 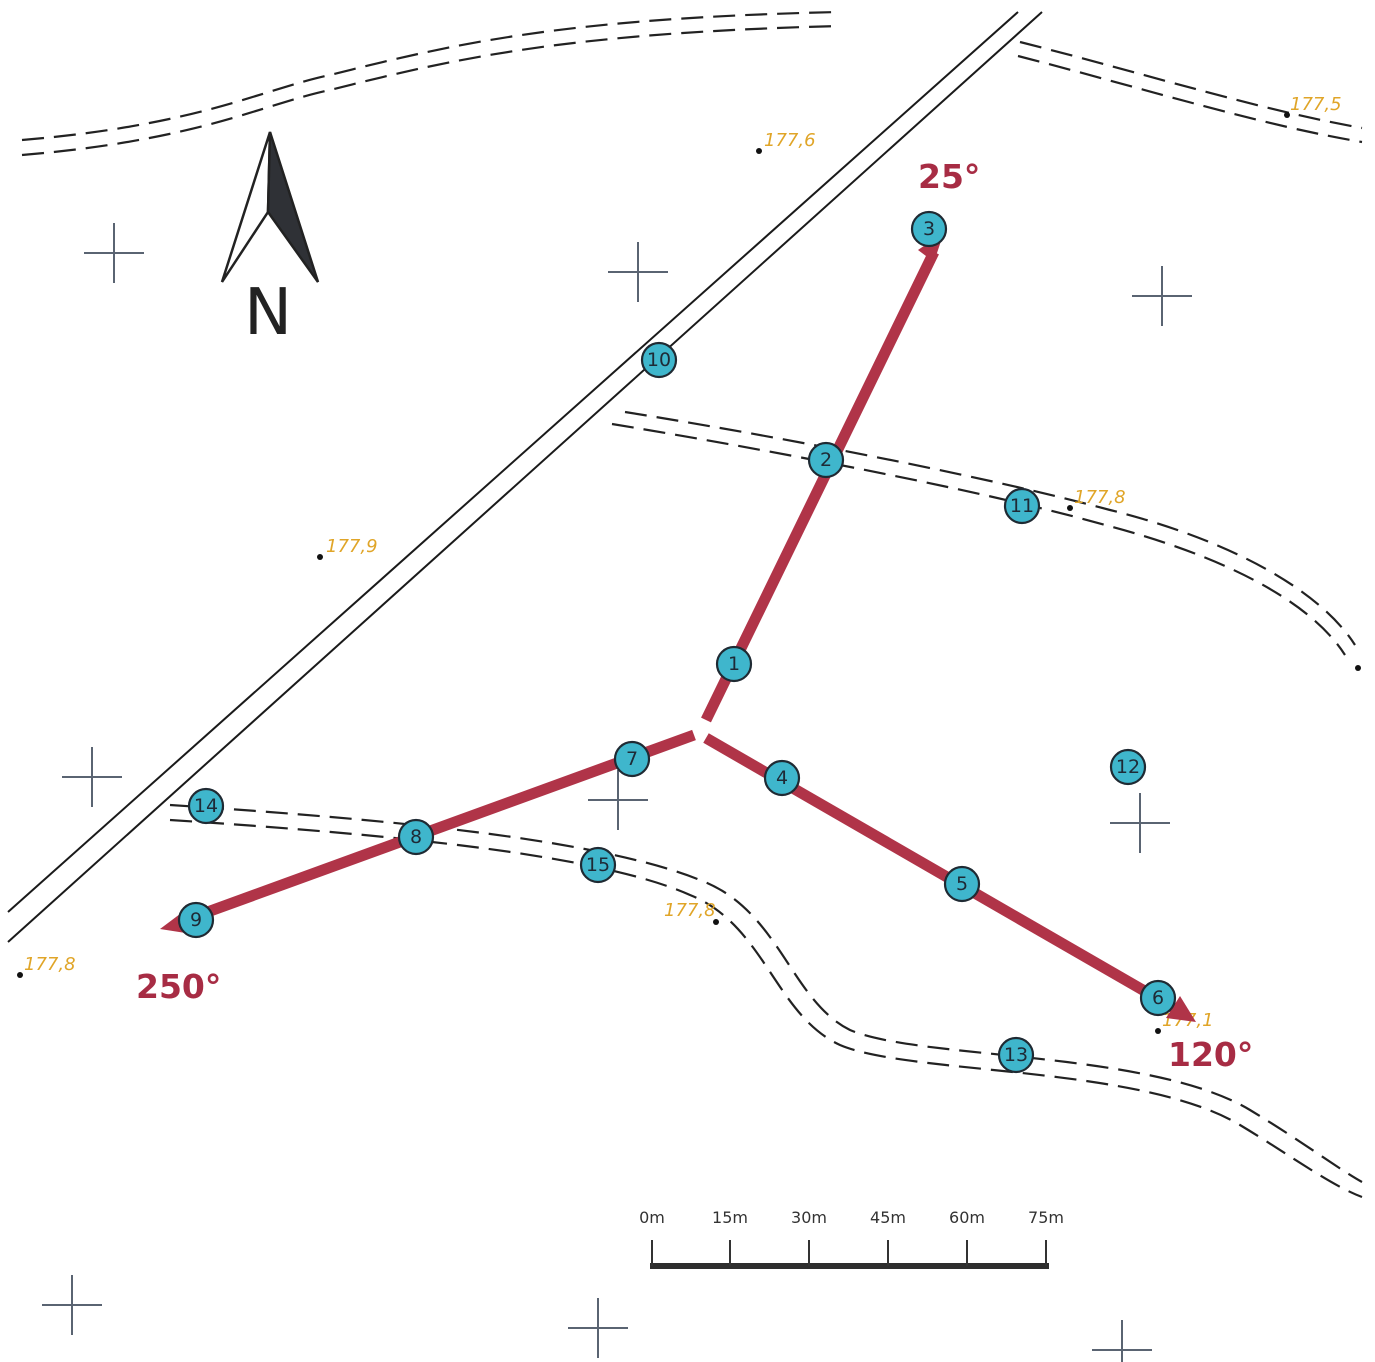 What do you see at coordinates (352, 546) in the screenshot?
I see `elevation-label: 177,9` at bounding box center [352, 546].